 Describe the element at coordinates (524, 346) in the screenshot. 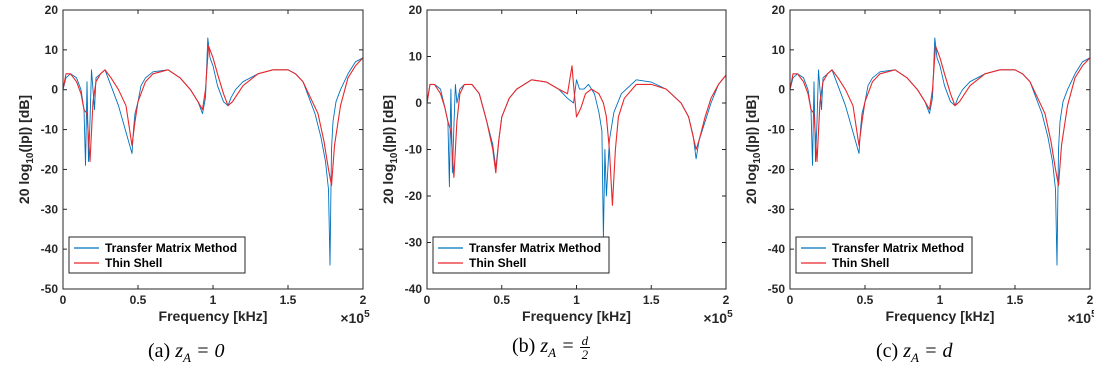

I see `caption-b-label: (b)` at that location.